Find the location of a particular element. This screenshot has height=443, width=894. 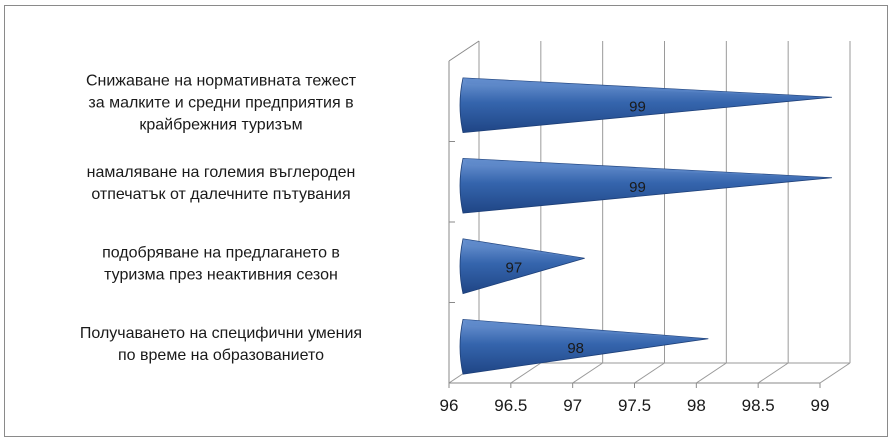

data-label: 98 is located at coordinates (575, 348).